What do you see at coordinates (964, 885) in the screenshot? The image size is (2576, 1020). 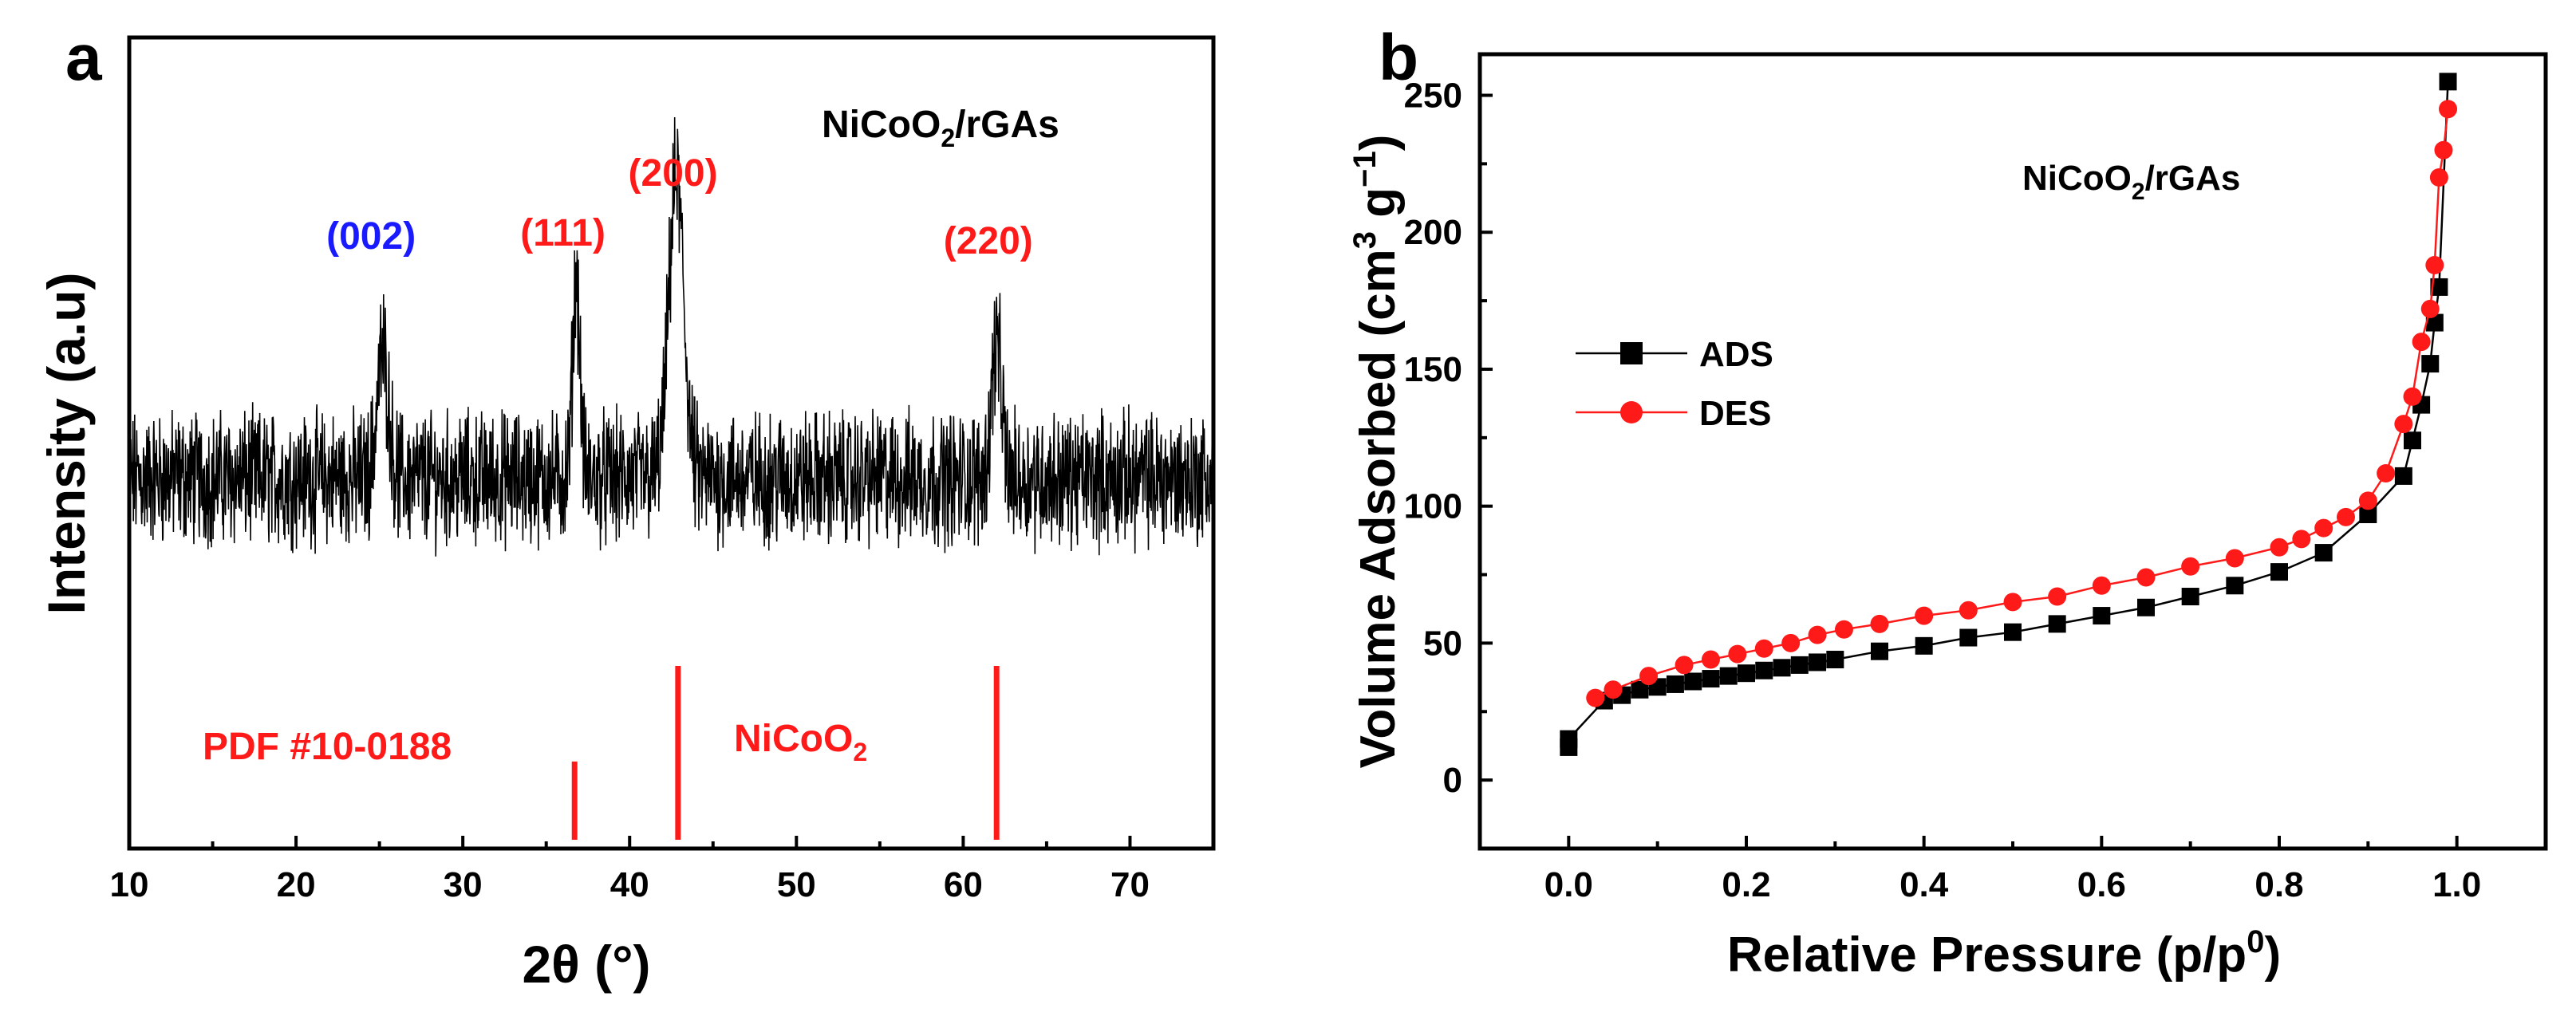 I see `xrd-x-tick-label: 60` at bounding box center [964, 885].